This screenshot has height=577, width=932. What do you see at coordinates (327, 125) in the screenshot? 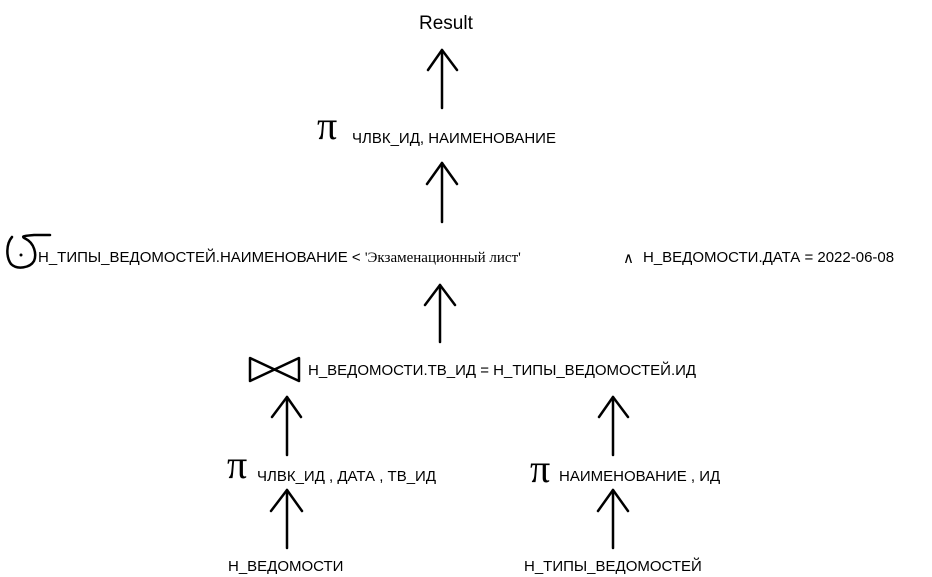
I see `projection-symbol-top: π` at bounding box center [327, 125].